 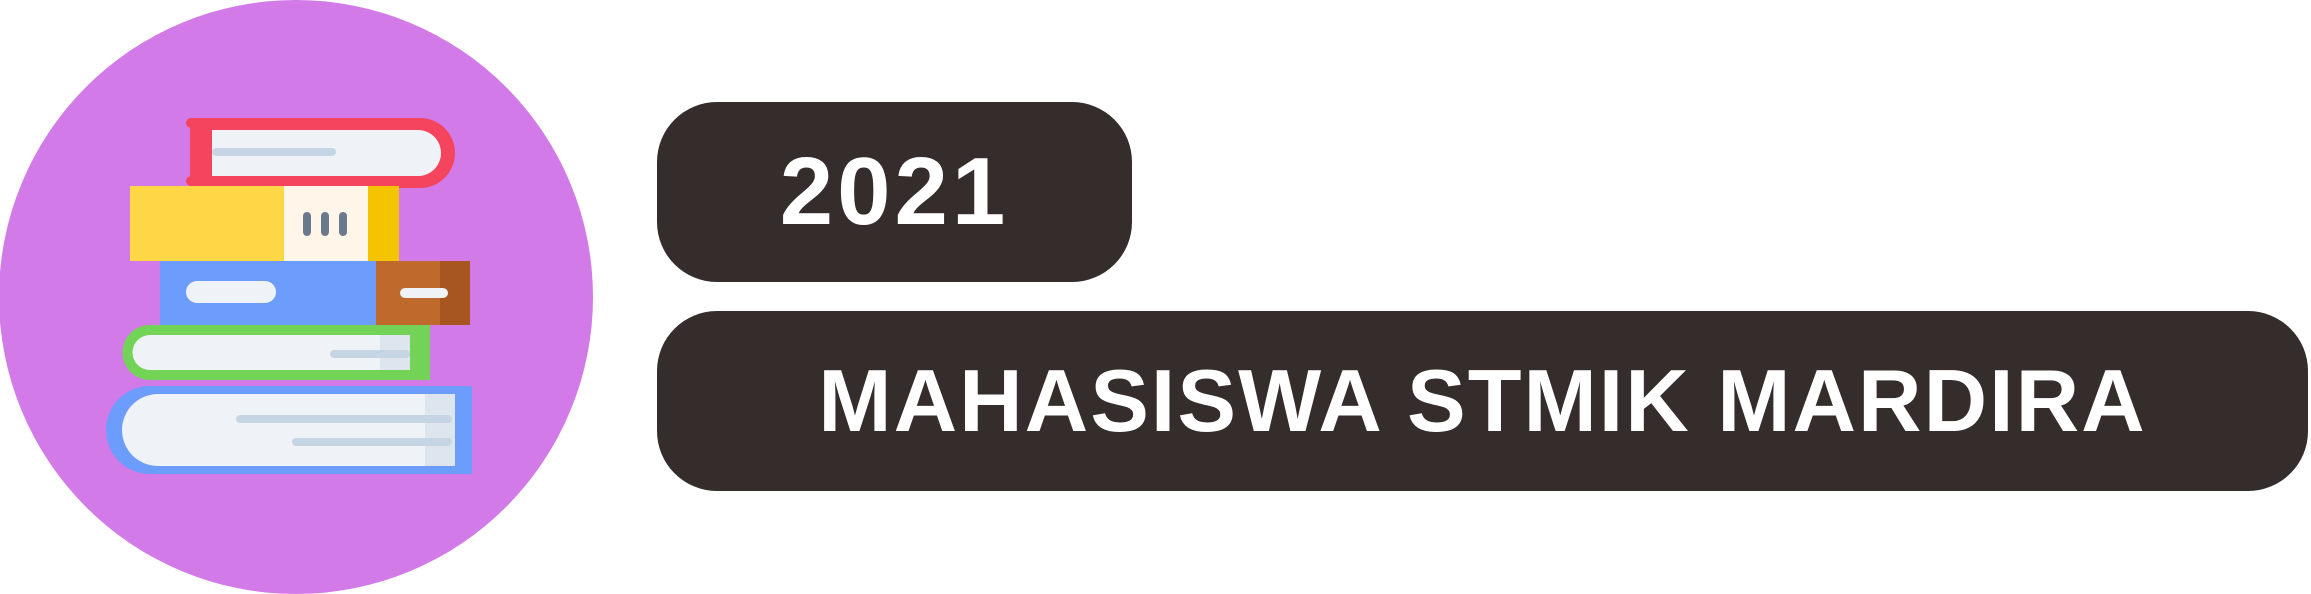 I want to click on book-yellow, so click(x=264, y=223).